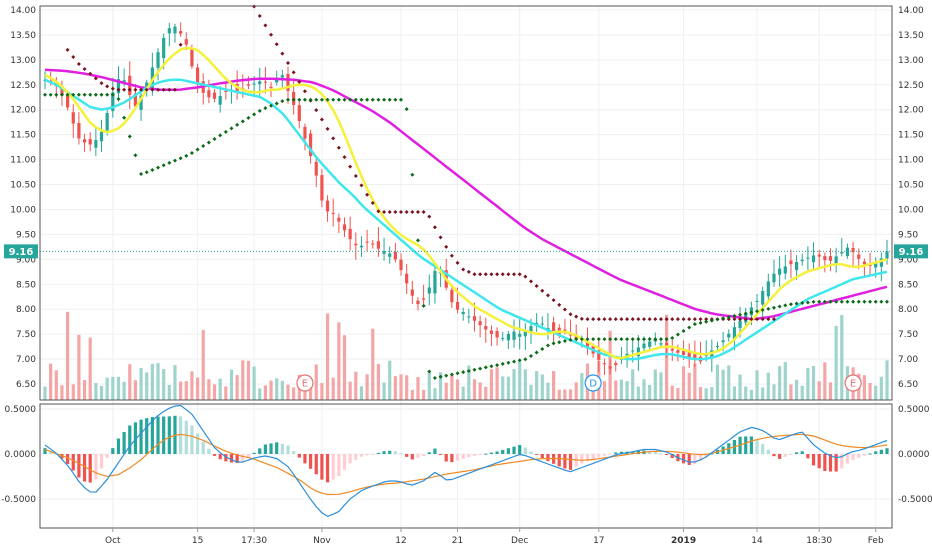 The height and width of the screenshot is (550, 932). Describe the element at coordinates (911, 186) in the screenshot. I see `y-tick-right: 10.50` at that location.